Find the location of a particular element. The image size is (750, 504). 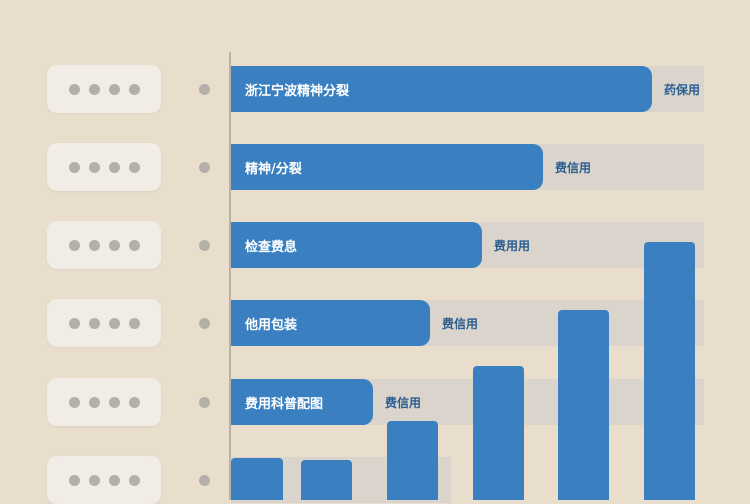

bar-value-label: 药保用 is located at coordinates (682, 90).